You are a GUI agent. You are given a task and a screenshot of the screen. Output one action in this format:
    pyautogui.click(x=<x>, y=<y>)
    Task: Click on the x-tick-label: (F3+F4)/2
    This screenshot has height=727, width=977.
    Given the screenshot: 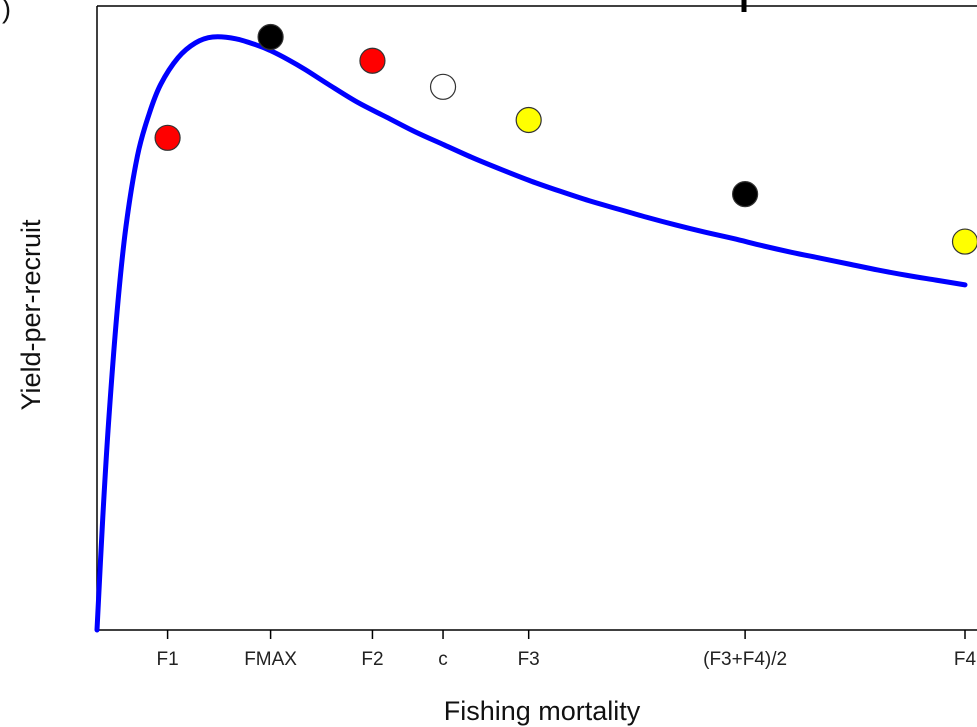 What is the action you would take?
    pyautogui.click(x=745, y=659)
    